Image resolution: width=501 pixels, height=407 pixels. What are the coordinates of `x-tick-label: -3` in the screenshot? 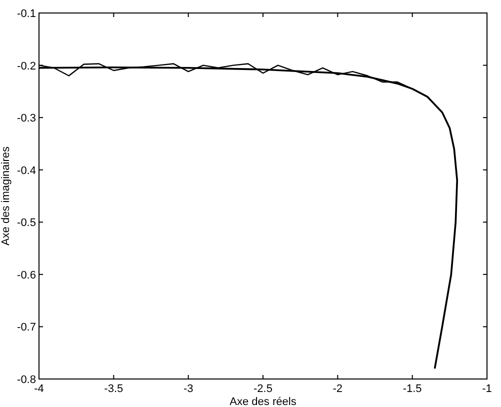 It's located at (188, 389).